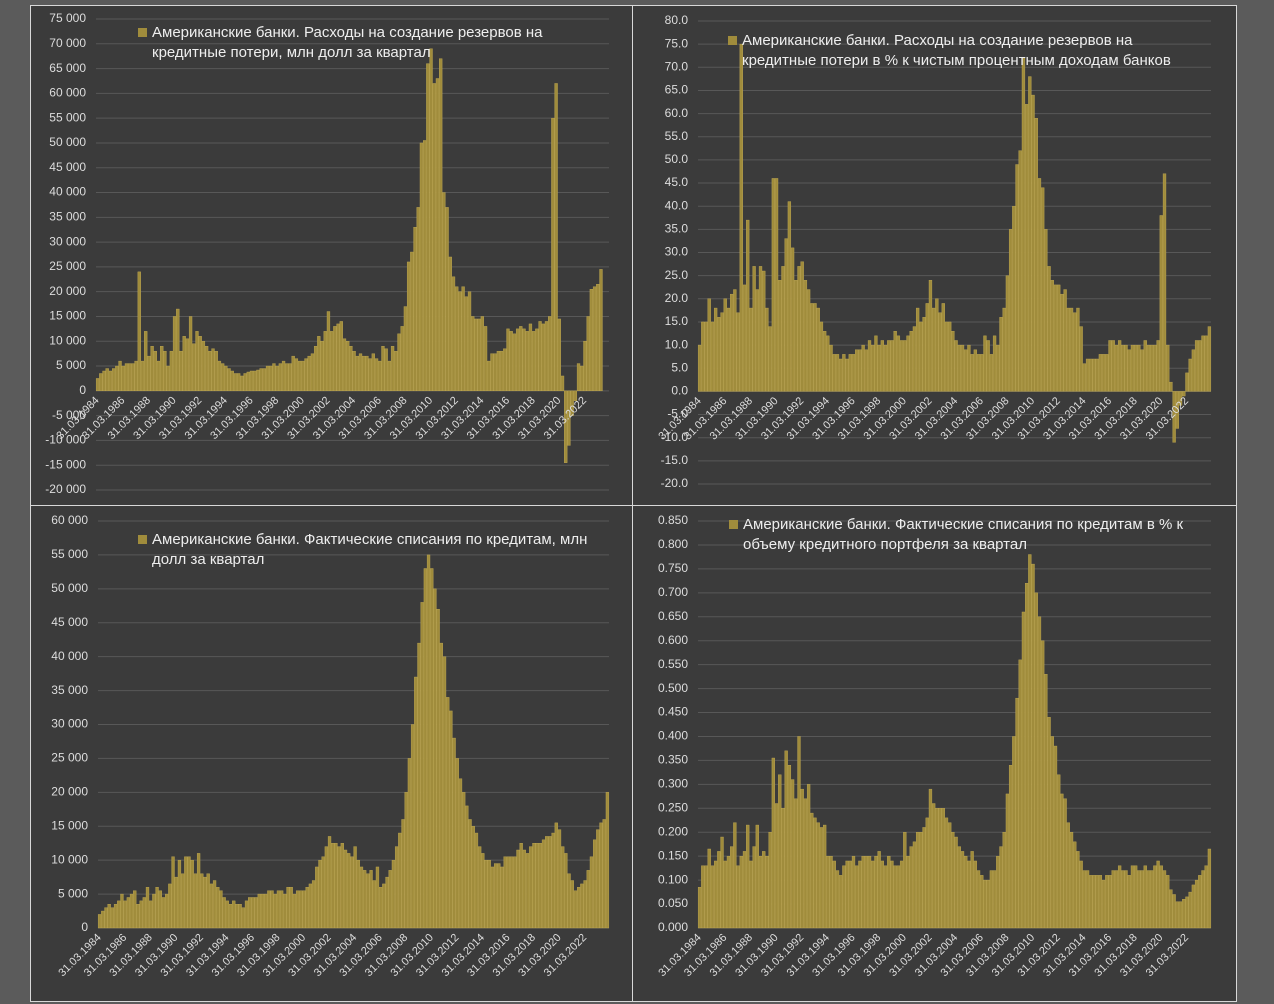 The image size is (1274, 1004). Describe the element at coordinates (677, 205) in the screenshot. I see `y-tick-label: 40.0` at that location.